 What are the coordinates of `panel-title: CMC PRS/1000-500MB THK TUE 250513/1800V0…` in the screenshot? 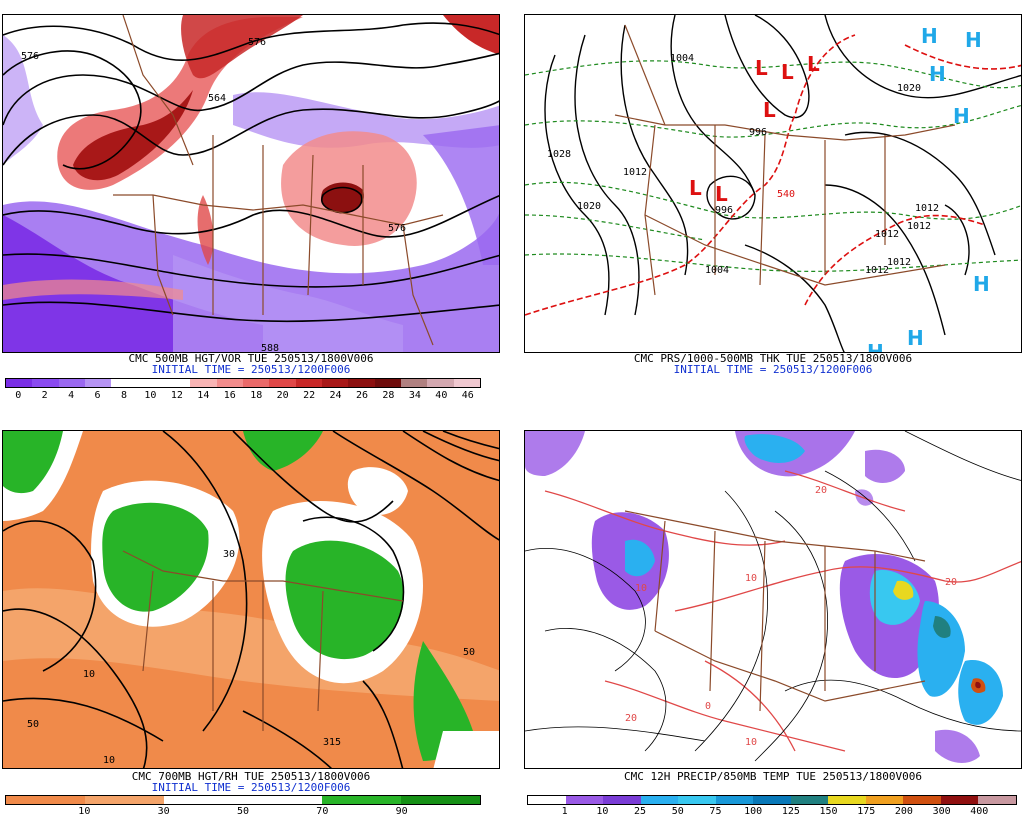 It's located at (773, 358).